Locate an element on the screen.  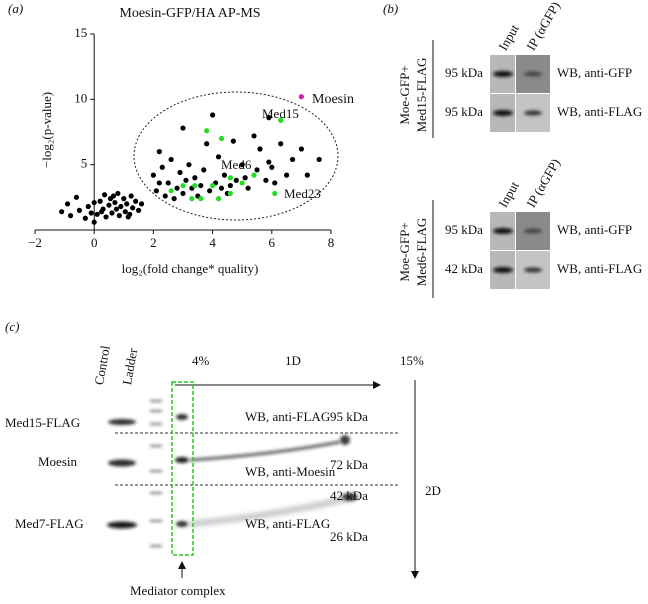
x-tick-label: −2 is located at coordinates (35, 242).